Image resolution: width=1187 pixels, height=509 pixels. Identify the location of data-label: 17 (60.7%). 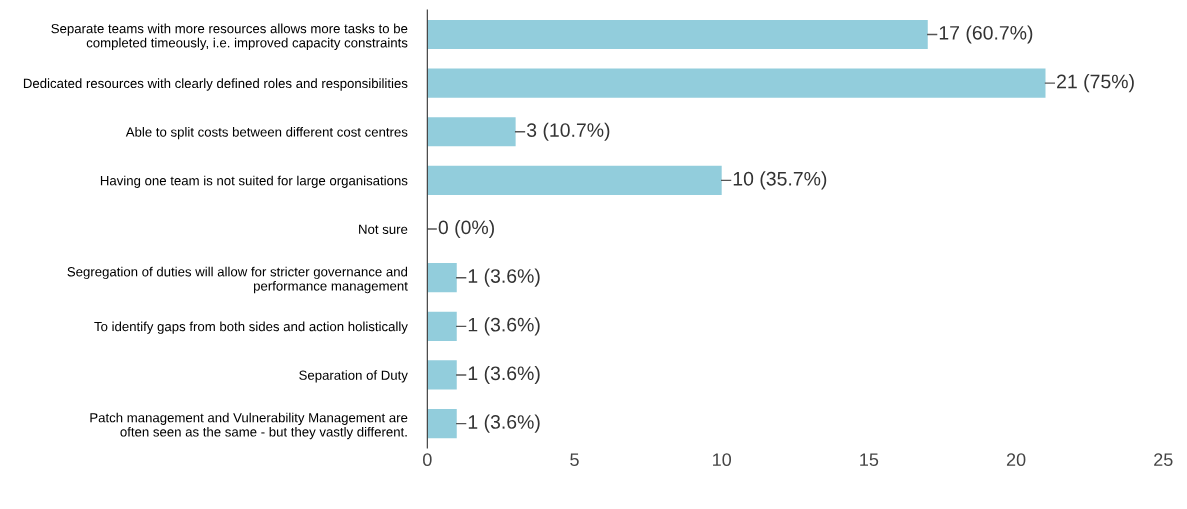
(986, 34).